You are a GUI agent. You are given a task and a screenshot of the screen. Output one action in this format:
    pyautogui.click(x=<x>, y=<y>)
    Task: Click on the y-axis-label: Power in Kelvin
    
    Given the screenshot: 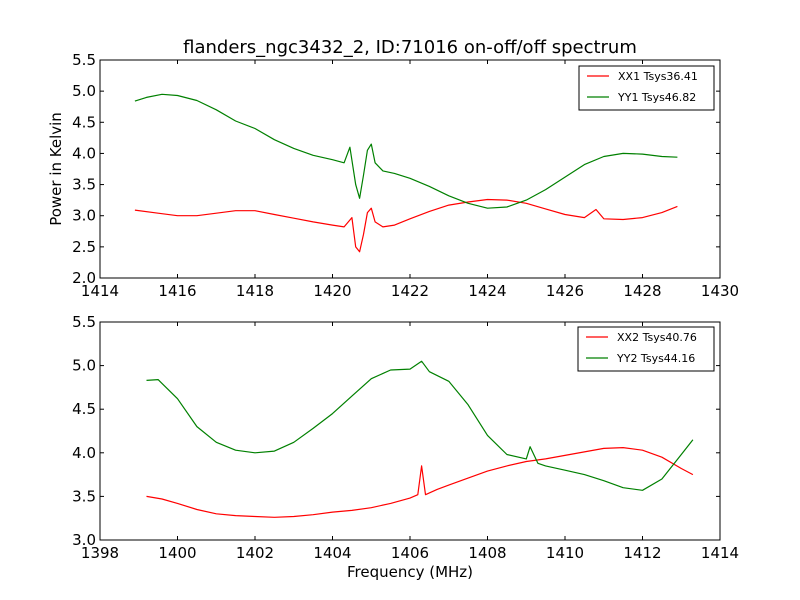 What is the action you would take?
    pyautogui.click(x=56, y=169)
    